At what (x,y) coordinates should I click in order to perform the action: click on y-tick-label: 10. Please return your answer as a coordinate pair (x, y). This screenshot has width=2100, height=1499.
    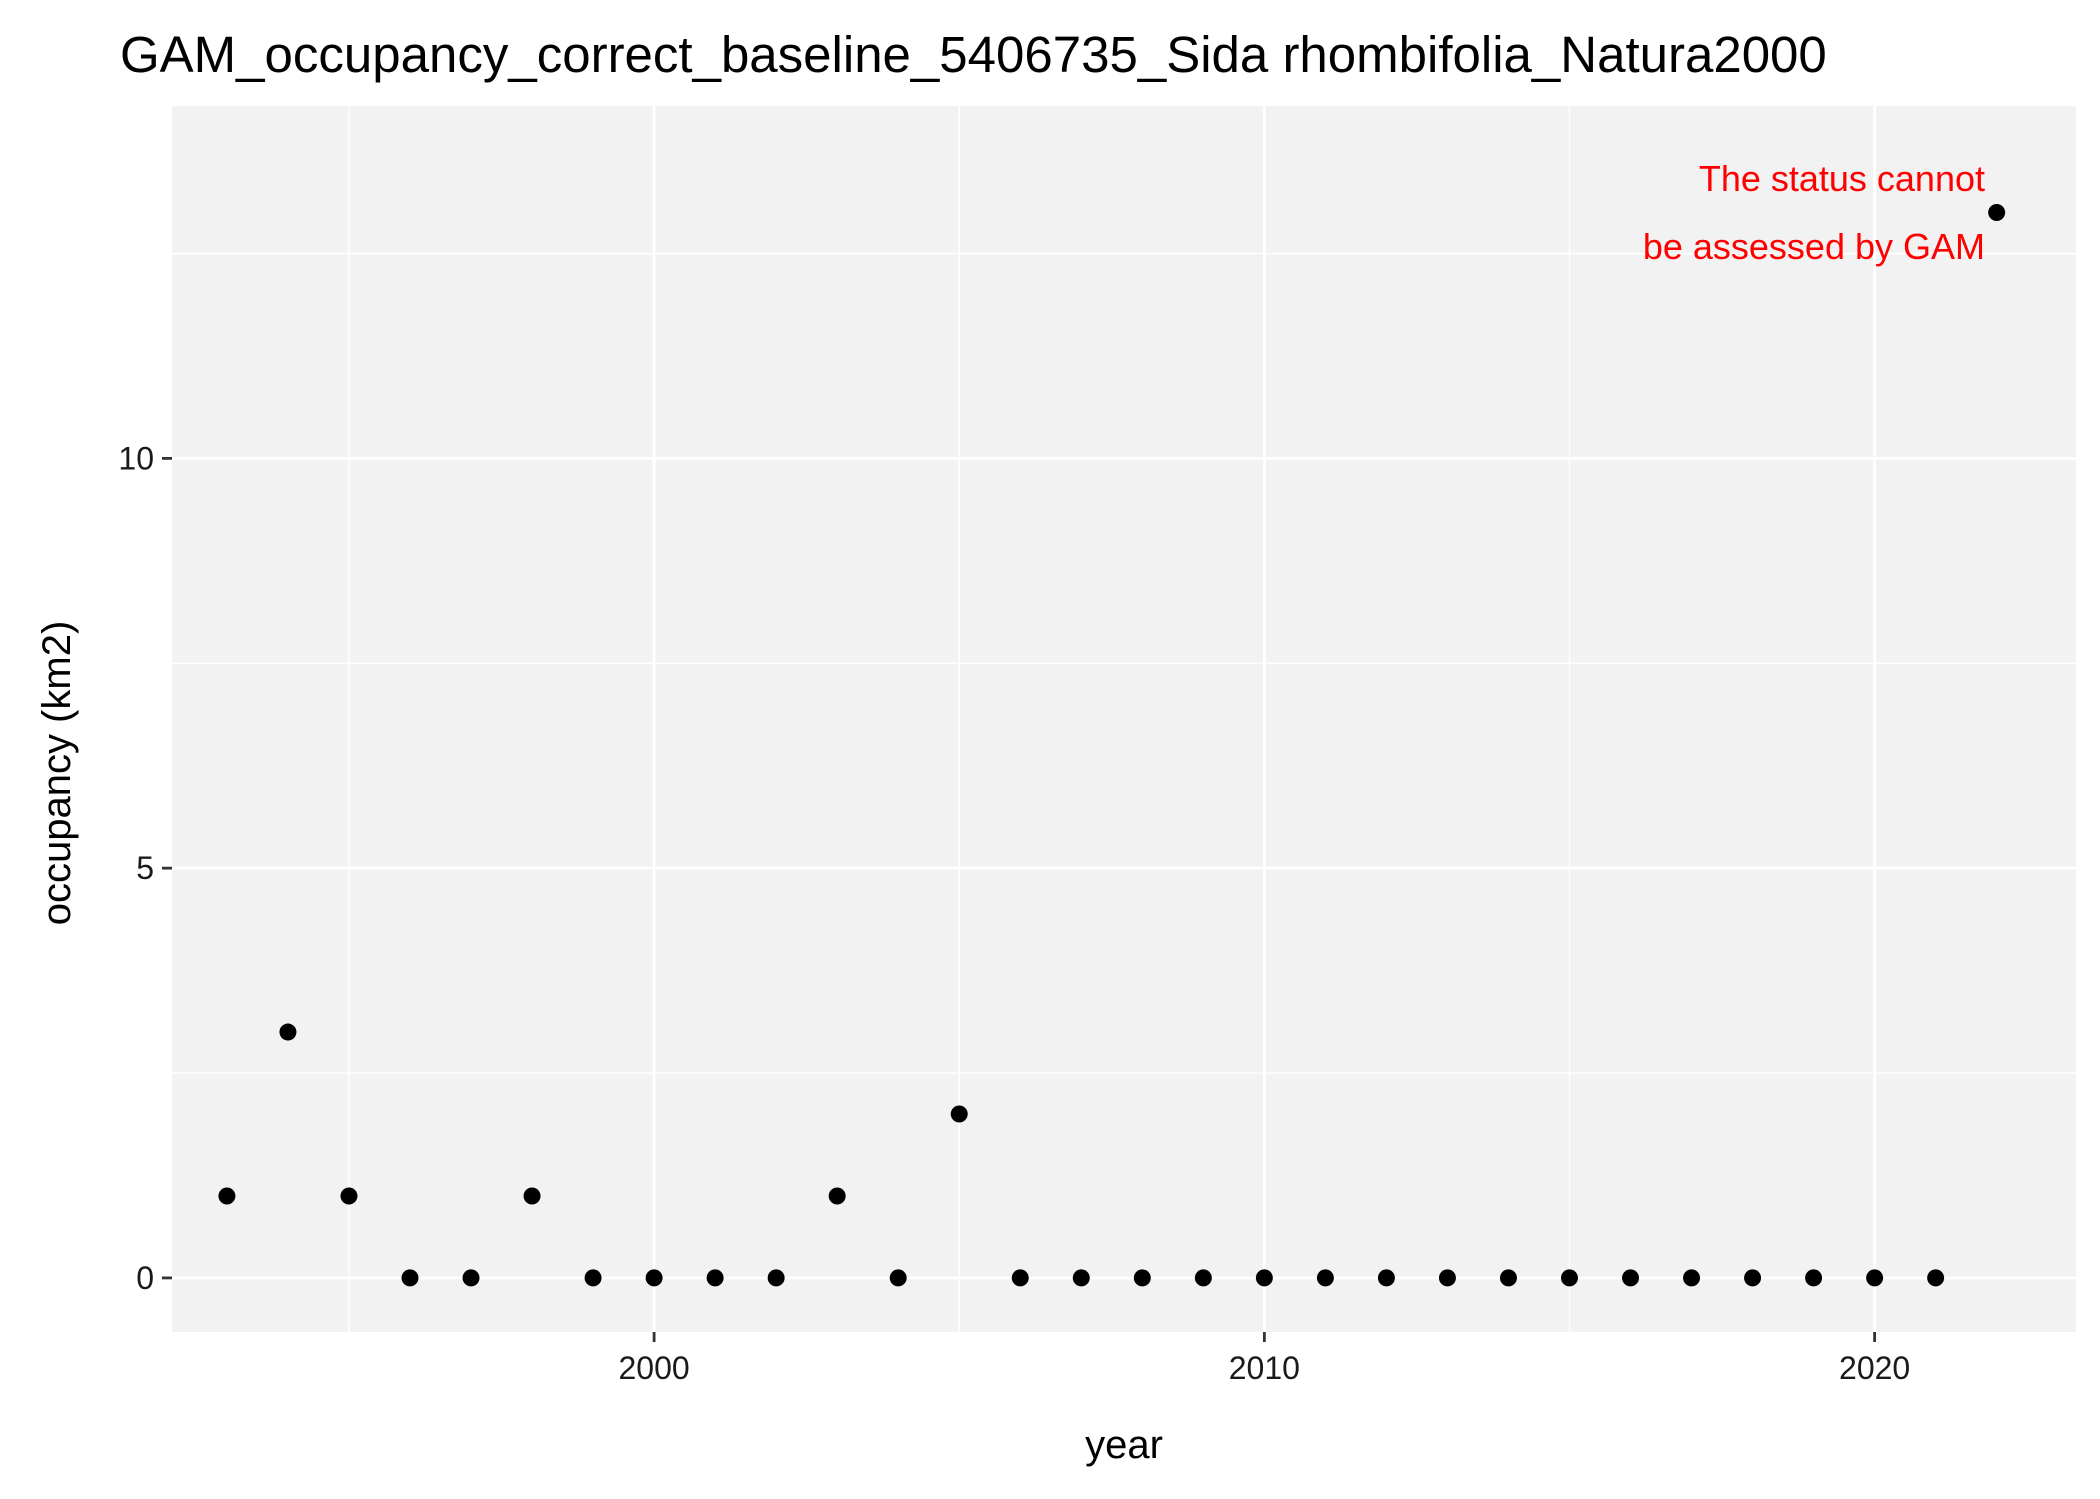
    Looking at the image, I should click on (136, 458).